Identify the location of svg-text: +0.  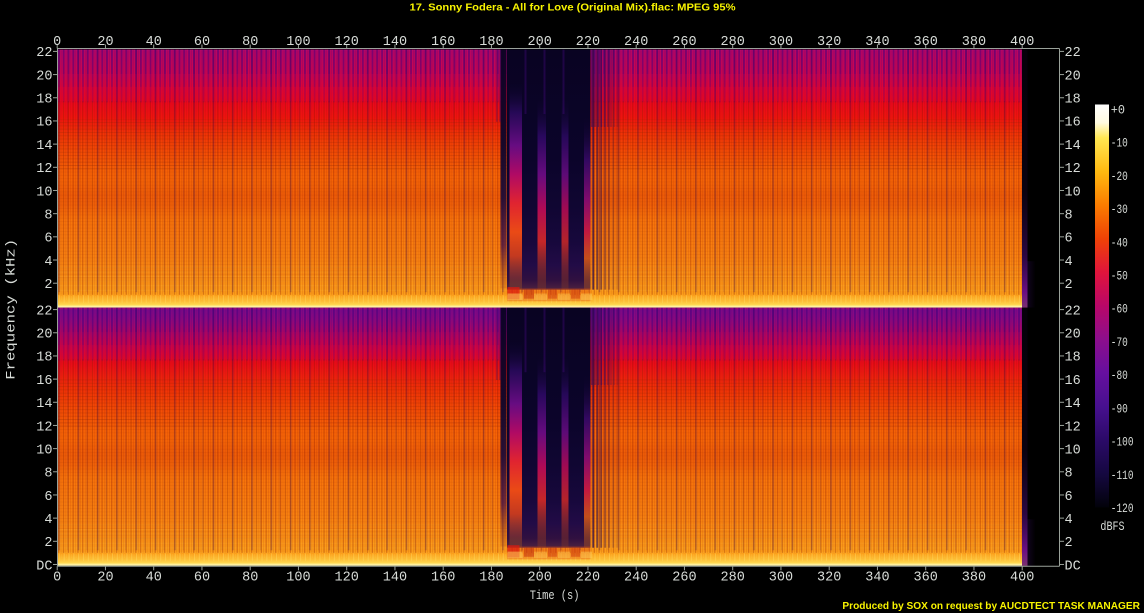
(1118, 109).